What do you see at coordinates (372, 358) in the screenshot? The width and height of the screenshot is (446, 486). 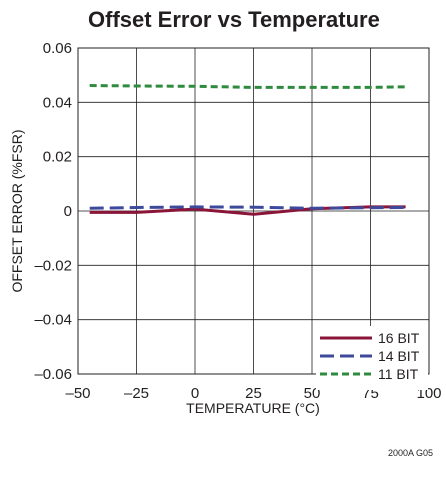 I see `legend: 16 BIT 14 BIT 11 BIT` at bounding box center [372, 358].